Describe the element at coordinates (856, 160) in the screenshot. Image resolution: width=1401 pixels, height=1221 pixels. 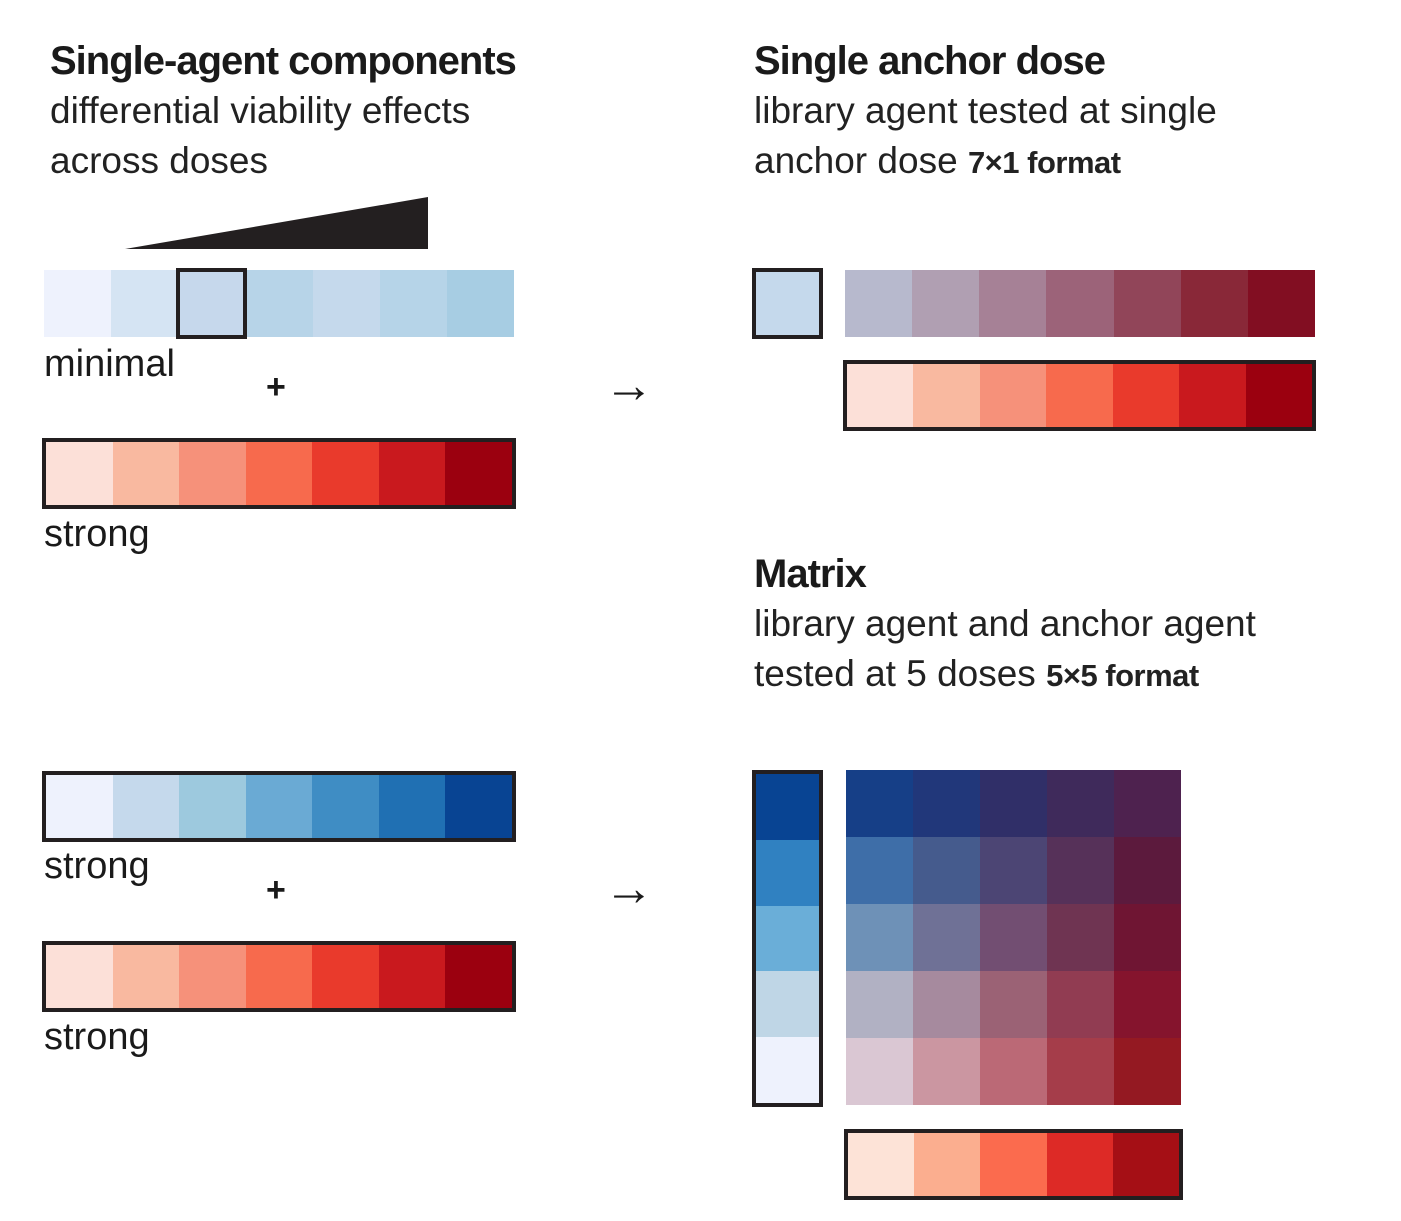
I see `single-anchor-subtitle-text: anchor dose` at that location.